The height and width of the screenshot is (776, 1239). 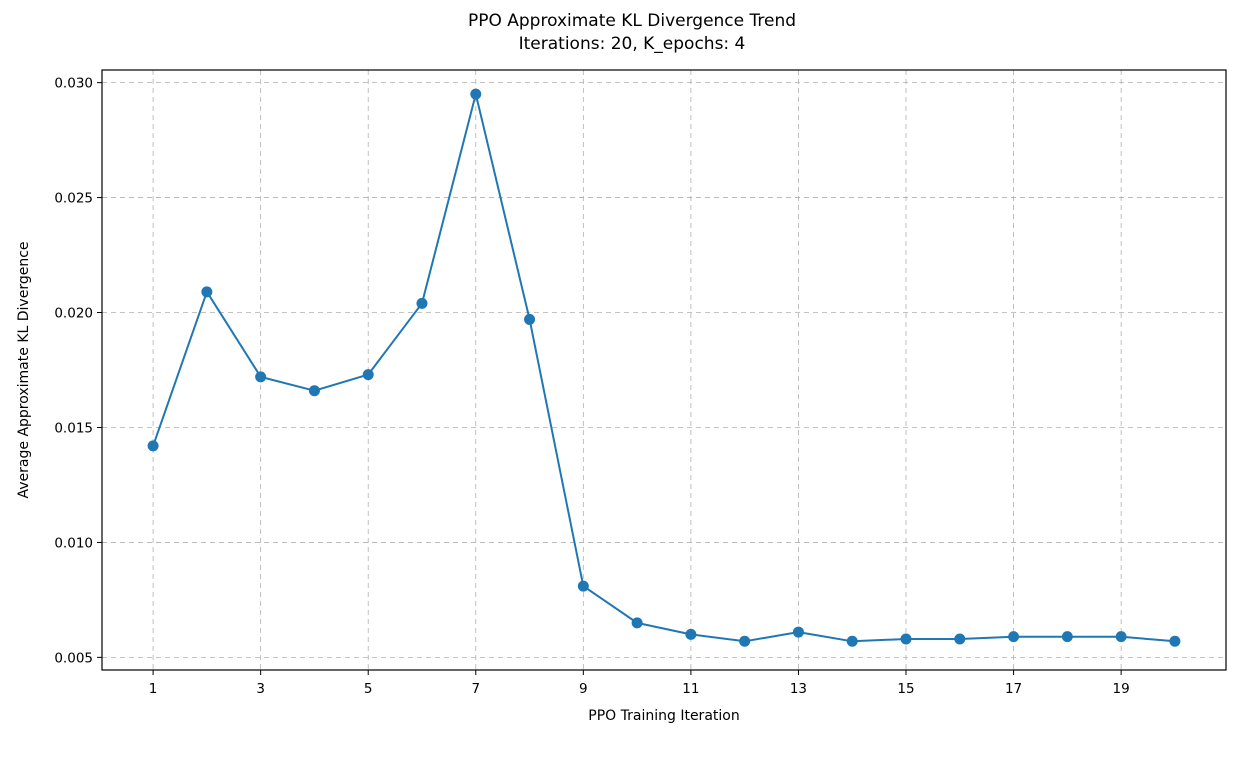 I want to click on y-tick-label: 0.015, so click(x=73, y=428).